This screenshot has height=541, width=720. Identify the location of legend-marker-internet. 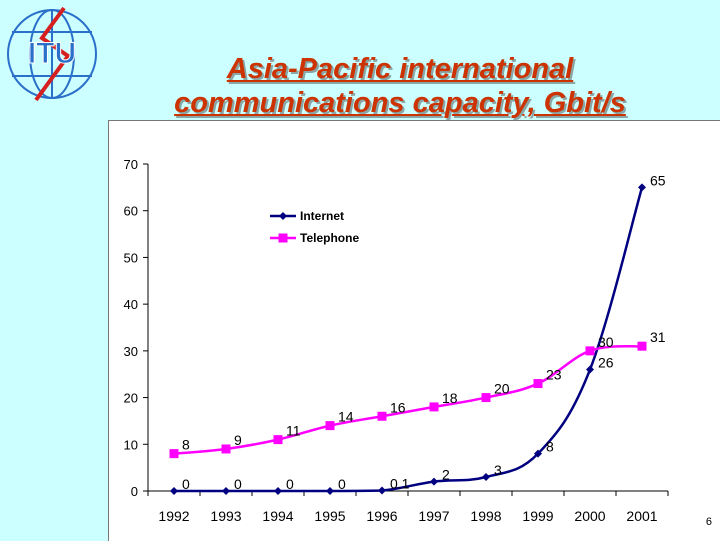
(283, 216).